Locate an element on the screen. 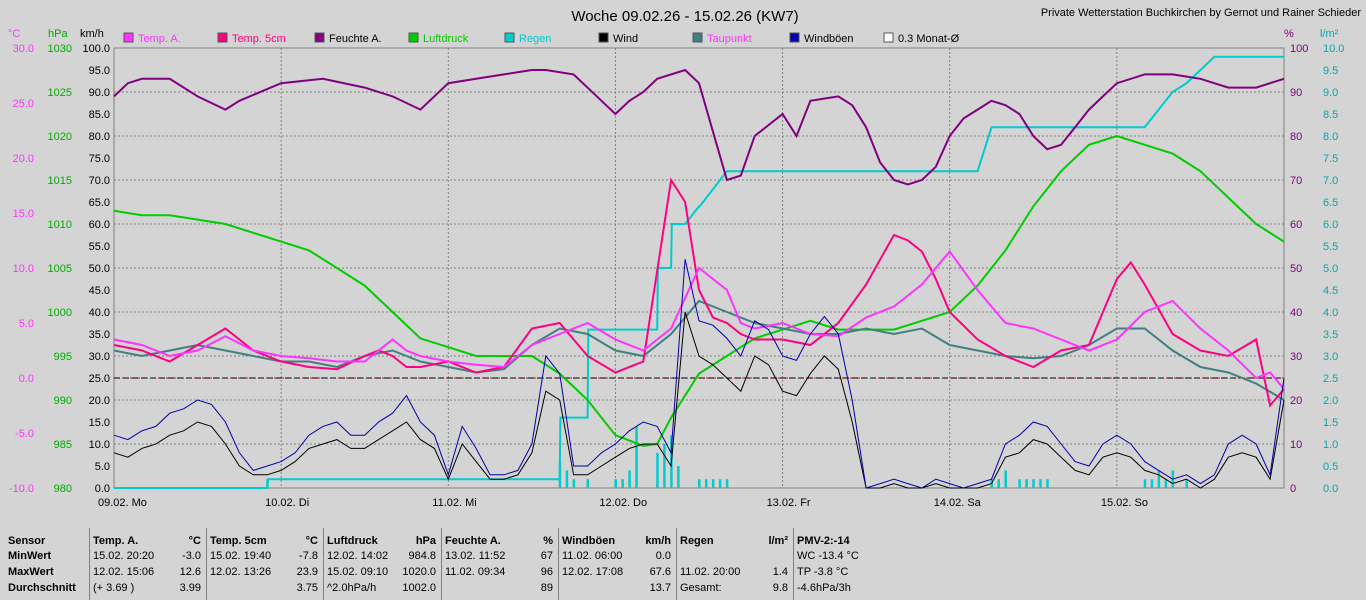  legend-swatch-luftdruck is located at coordinates (413, 37).